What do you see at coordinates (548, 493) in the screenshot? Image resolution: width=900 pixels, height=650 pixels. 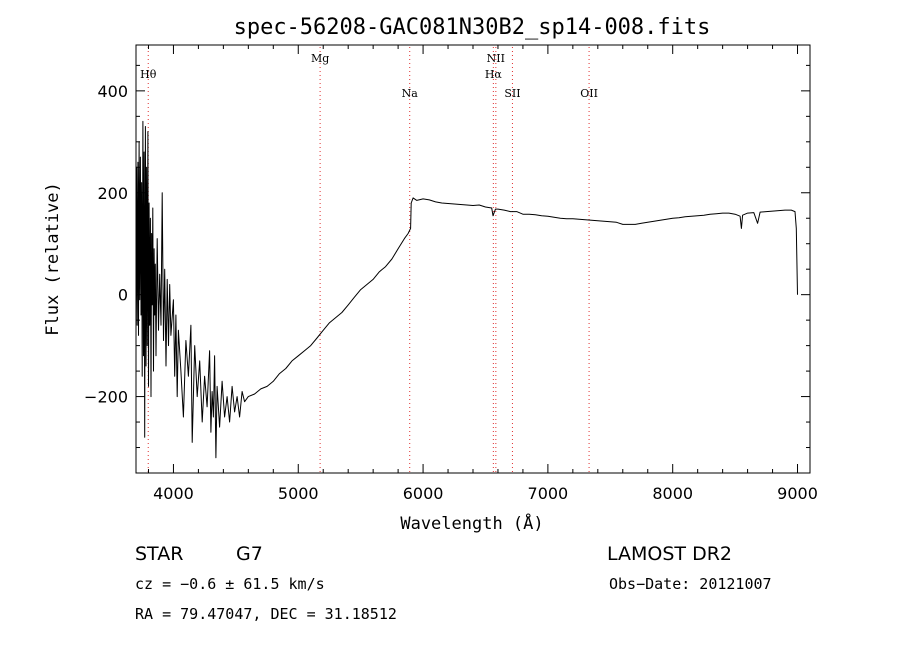 I see `x-tick-label-3: 7000` at bounding box center [548, 493].